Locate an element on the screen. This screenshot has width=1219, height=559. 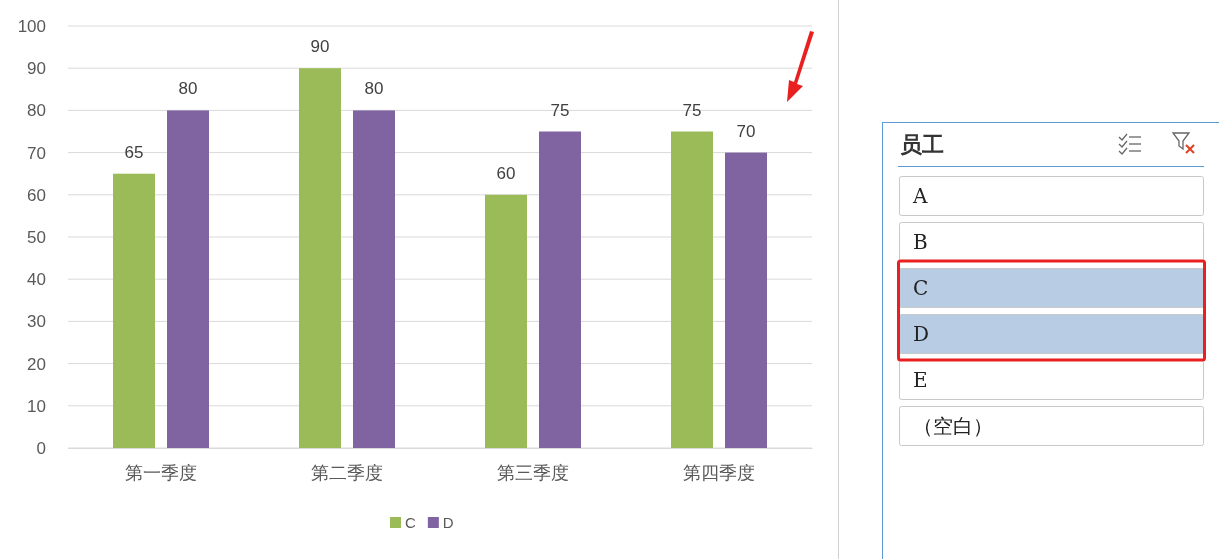
legend-label: D is located at coordinates (448, 522).